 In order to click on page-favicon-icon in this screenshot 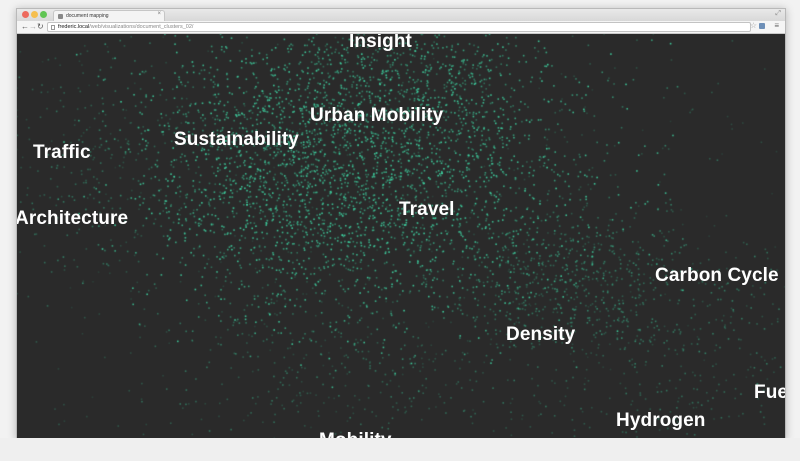, I will do `click(60, 16)`.